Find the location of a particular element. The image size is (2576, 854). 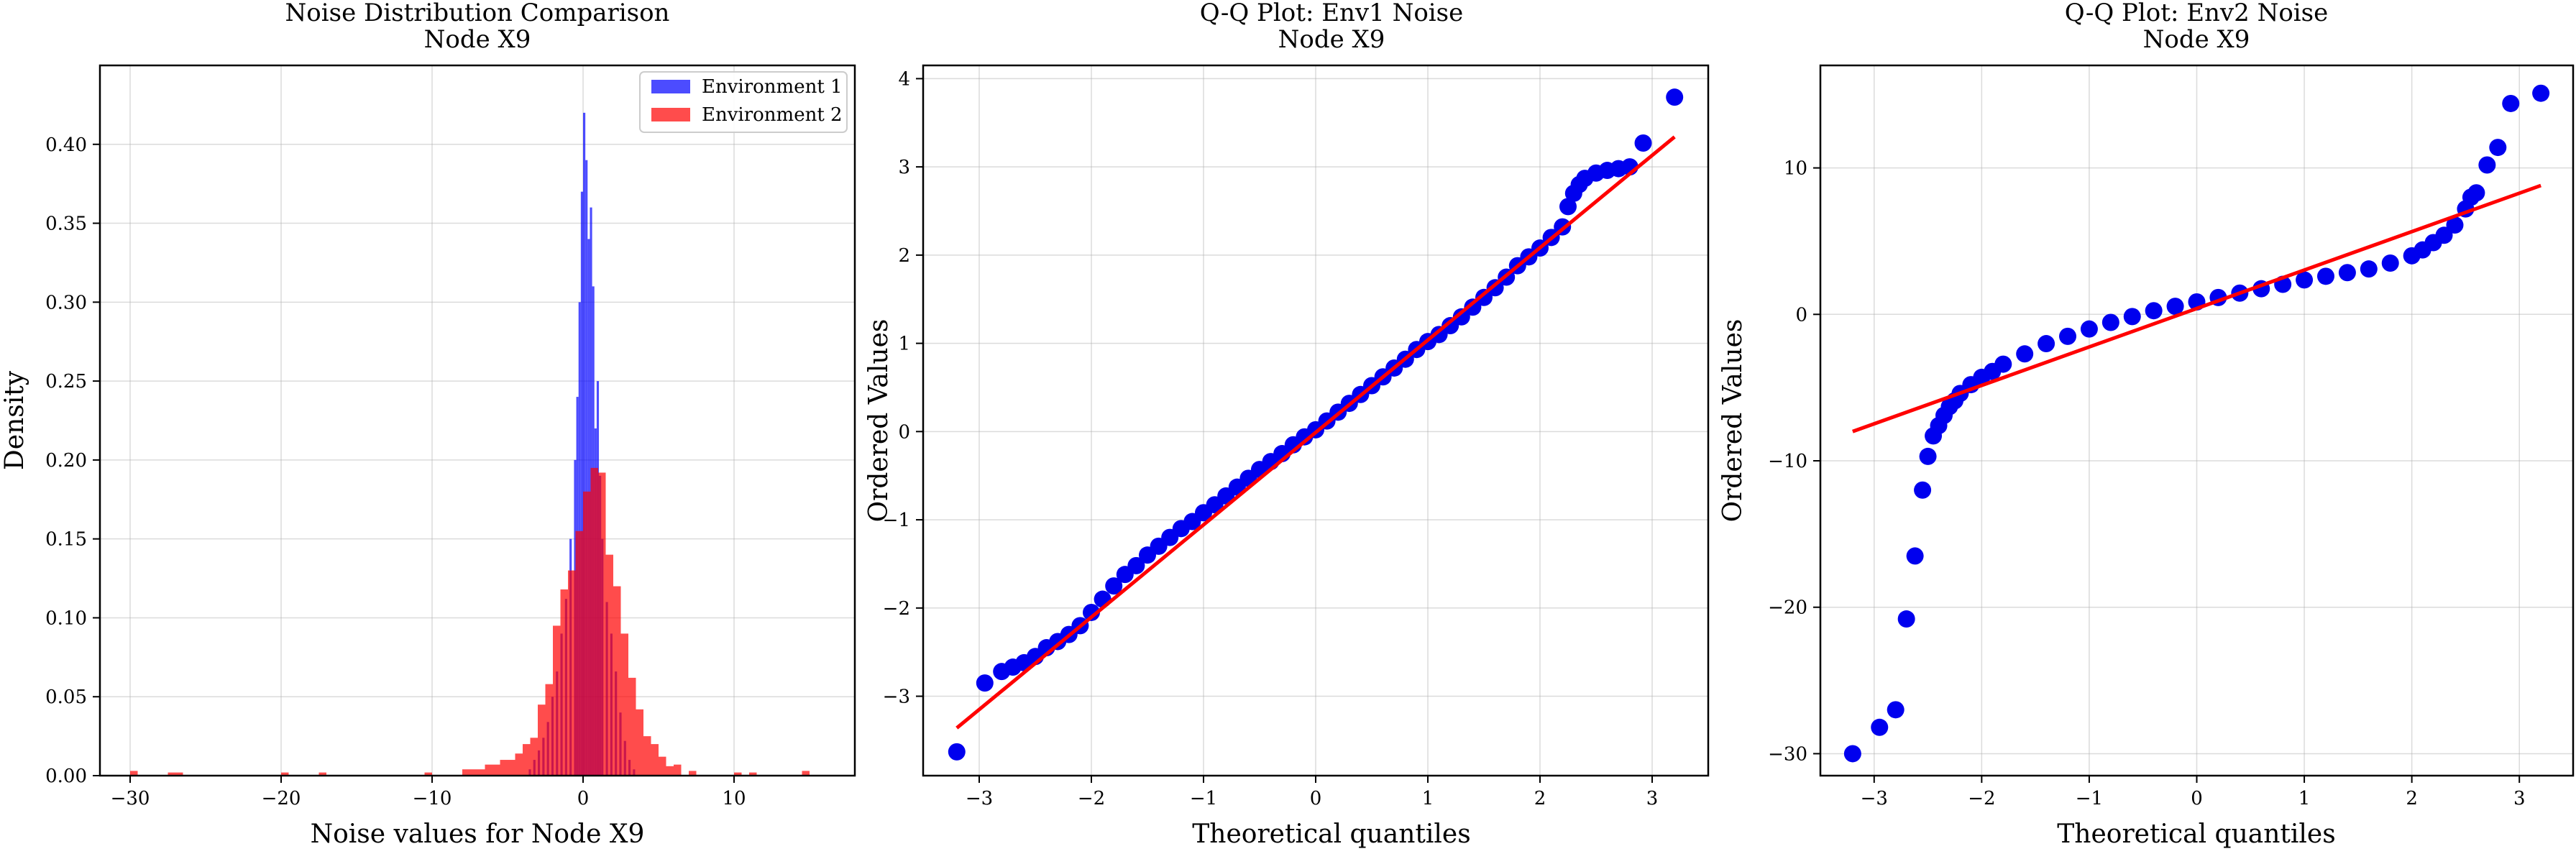

qq-env1-y-ticks: −3 −2 −1 0 1 2 3 4 is located at coordinates (903, 388).